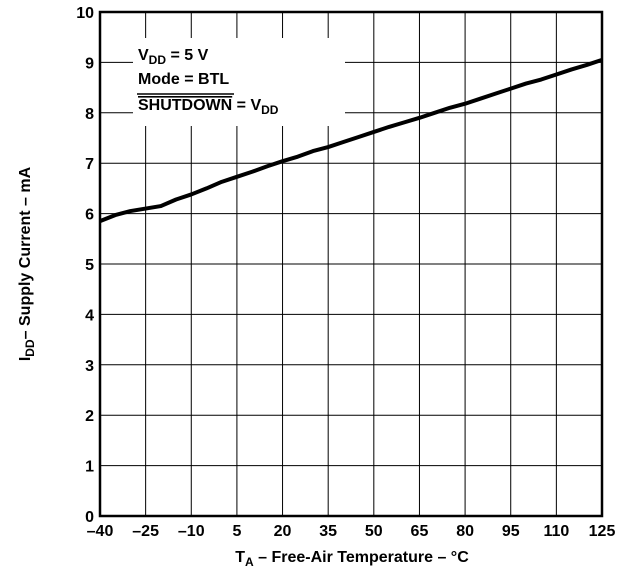  Describe the element at coordinates (183, 79) in the screenshot. I see `annotation-line: Mode = BTL` at that location.